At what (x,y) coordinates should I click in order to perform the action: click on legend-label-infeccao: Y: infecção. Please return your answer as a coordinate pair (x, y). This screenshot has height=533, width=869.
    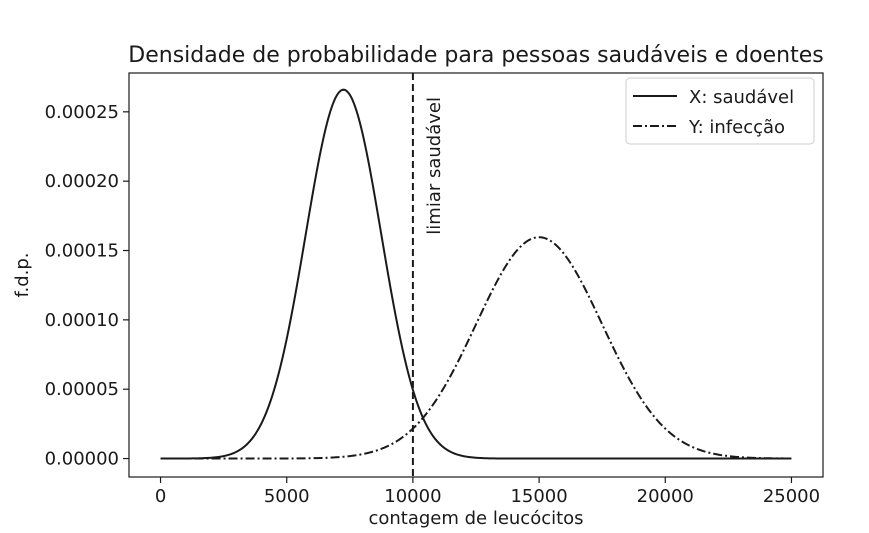
    Looking at the image, I should click on (736, 127).